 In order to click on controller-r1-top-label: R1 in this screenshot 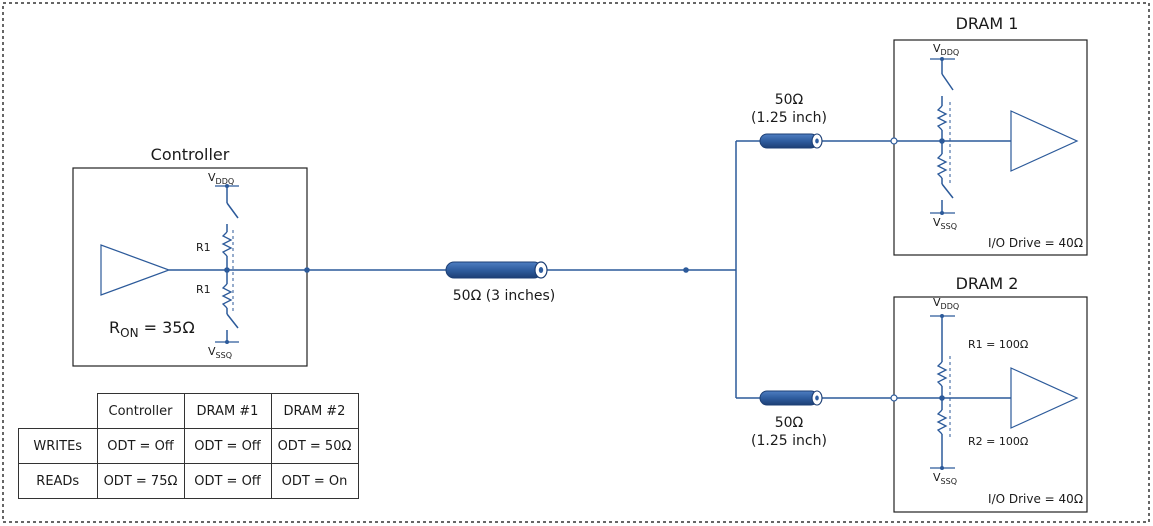, I will do `click(203, 247)`.